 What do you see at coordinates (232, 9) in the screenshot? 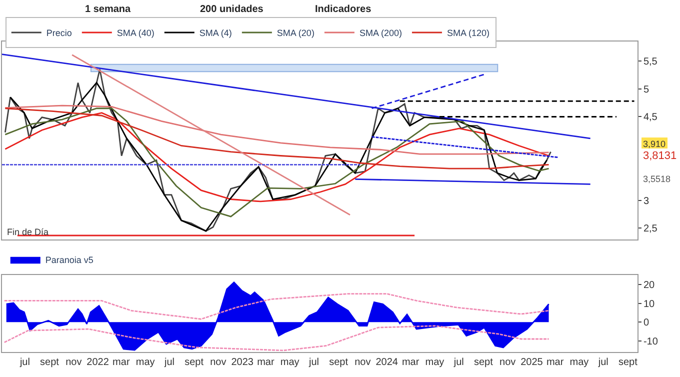
I see `text: 200 unidades` at bounding box center [232, 9].